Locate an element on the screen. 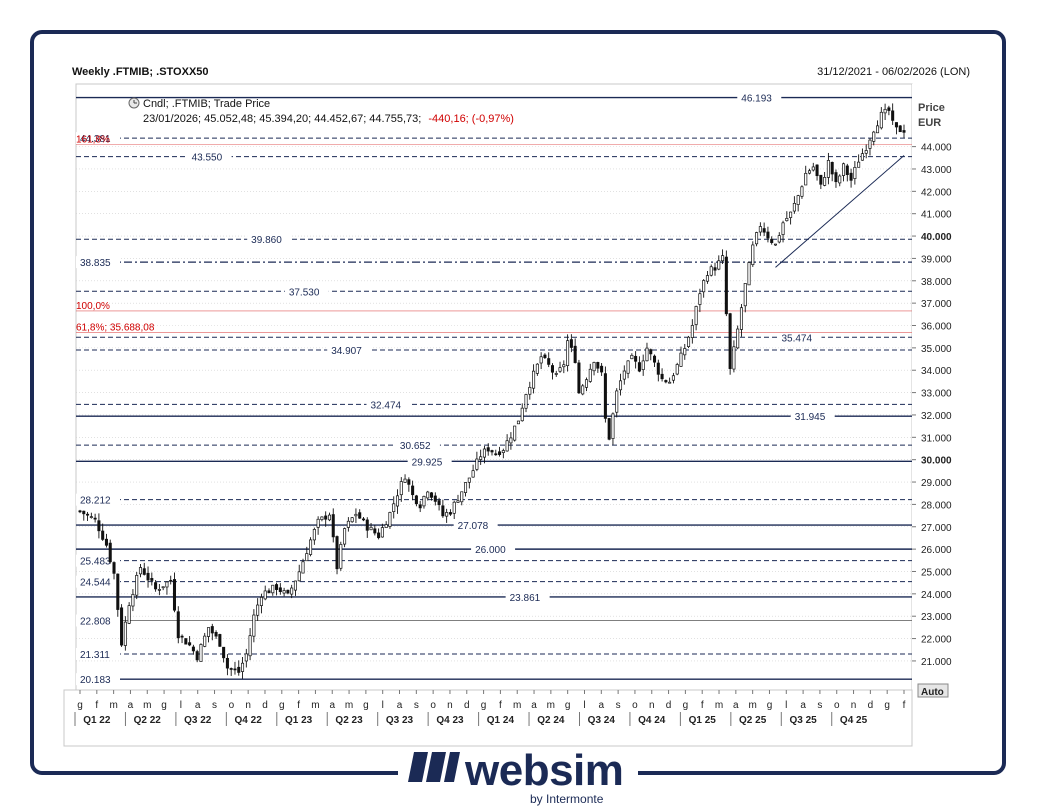 The width and height of the screenshot is (1038, 809). auto-scale-button: Auto is located at coordinates (933, 690).